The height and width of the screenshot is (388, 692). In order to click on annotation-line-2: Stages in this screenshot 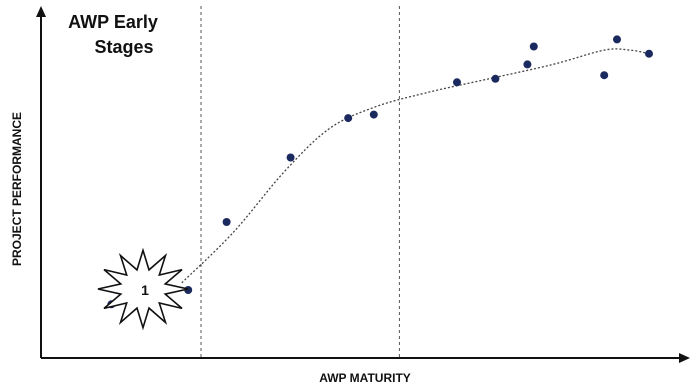, I will do `click(123, 47)`.